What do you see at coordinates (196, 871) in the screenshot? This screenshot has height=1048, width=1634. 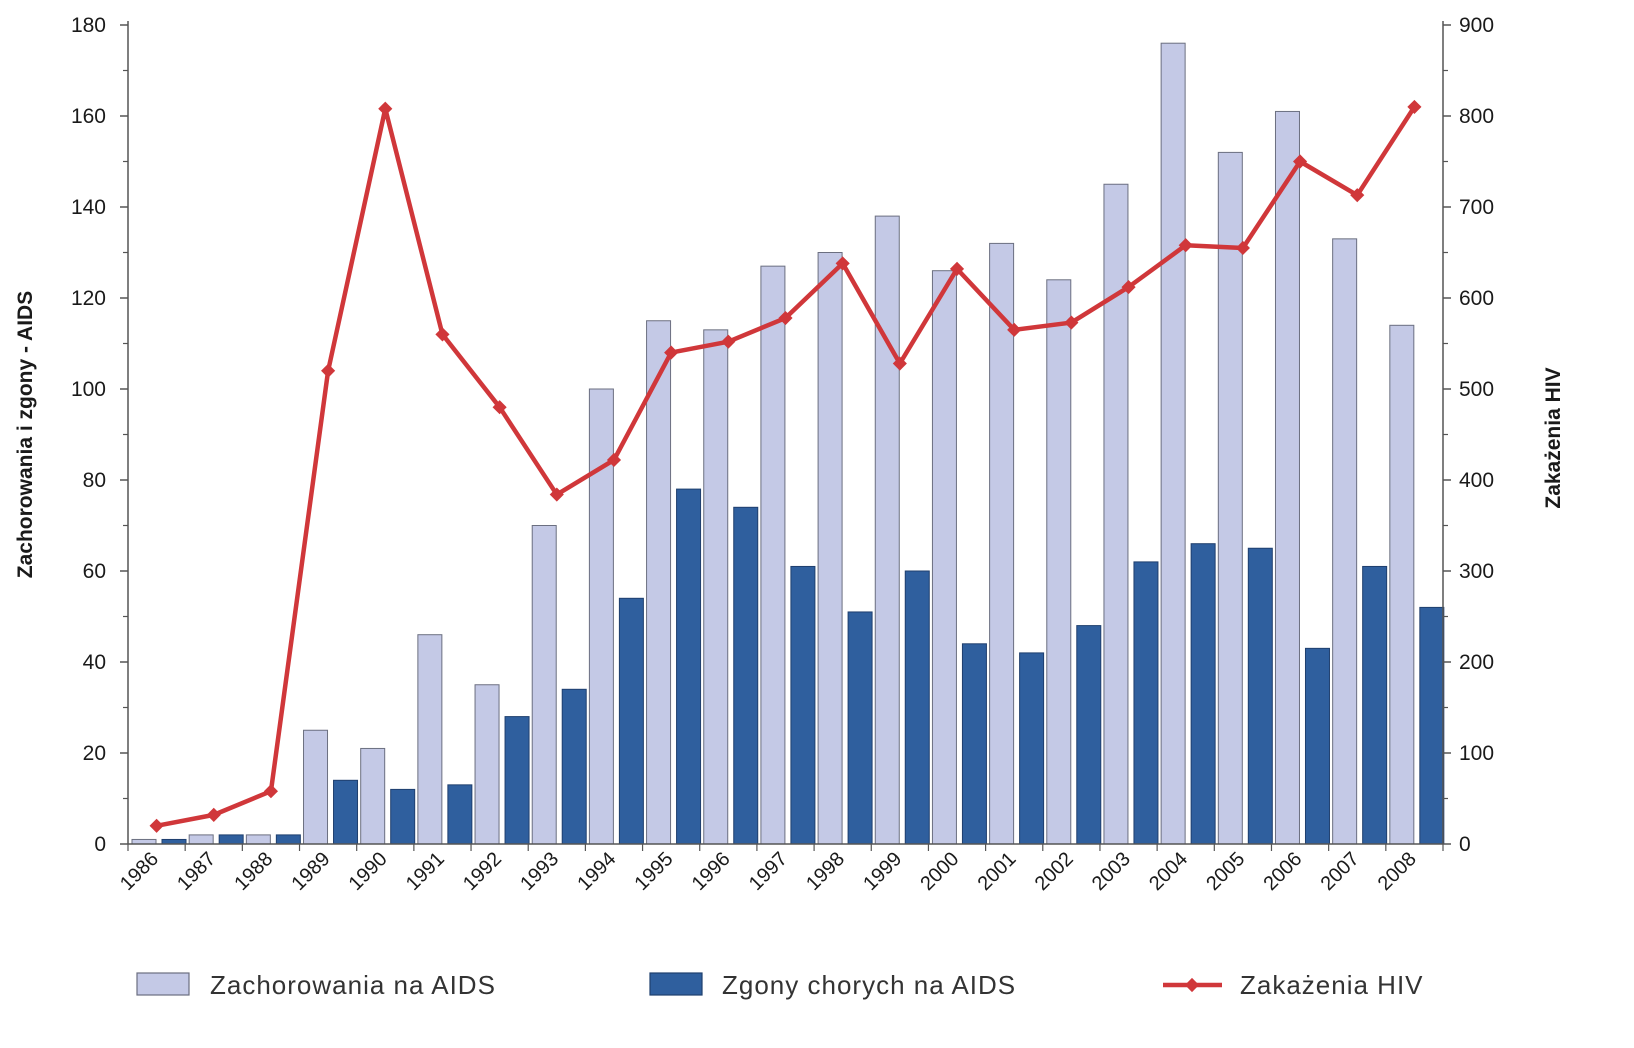 I see `x-tick-label: 1987` at bounding box center [196, 871].